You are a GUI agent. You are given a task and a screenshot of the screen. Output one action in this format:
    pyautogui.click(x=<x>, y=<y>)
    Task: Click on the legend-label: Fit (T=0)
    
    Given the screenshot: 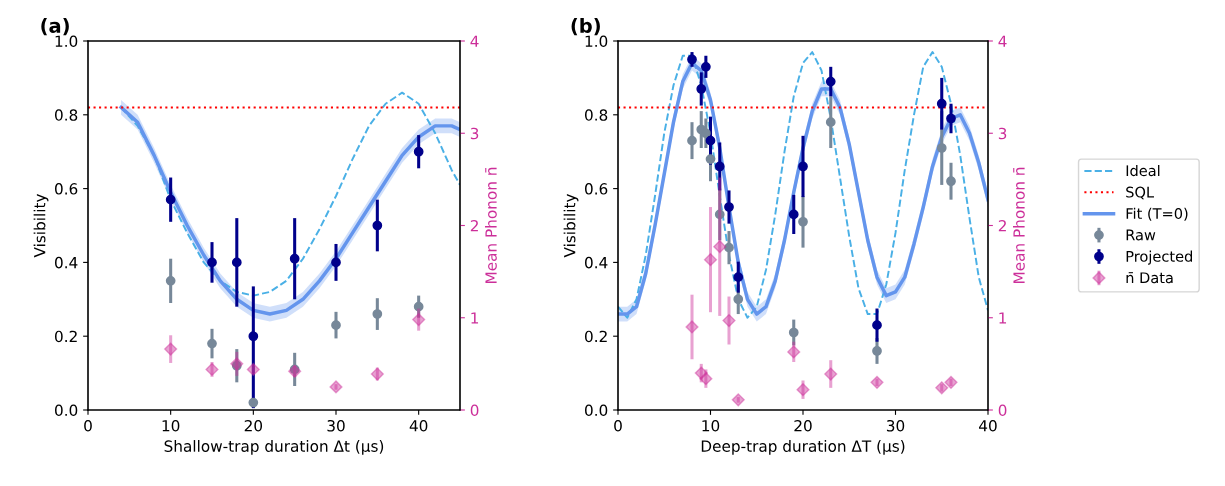 What is the action you would take?
    pyautogui.click(x=1157, y=214)
    